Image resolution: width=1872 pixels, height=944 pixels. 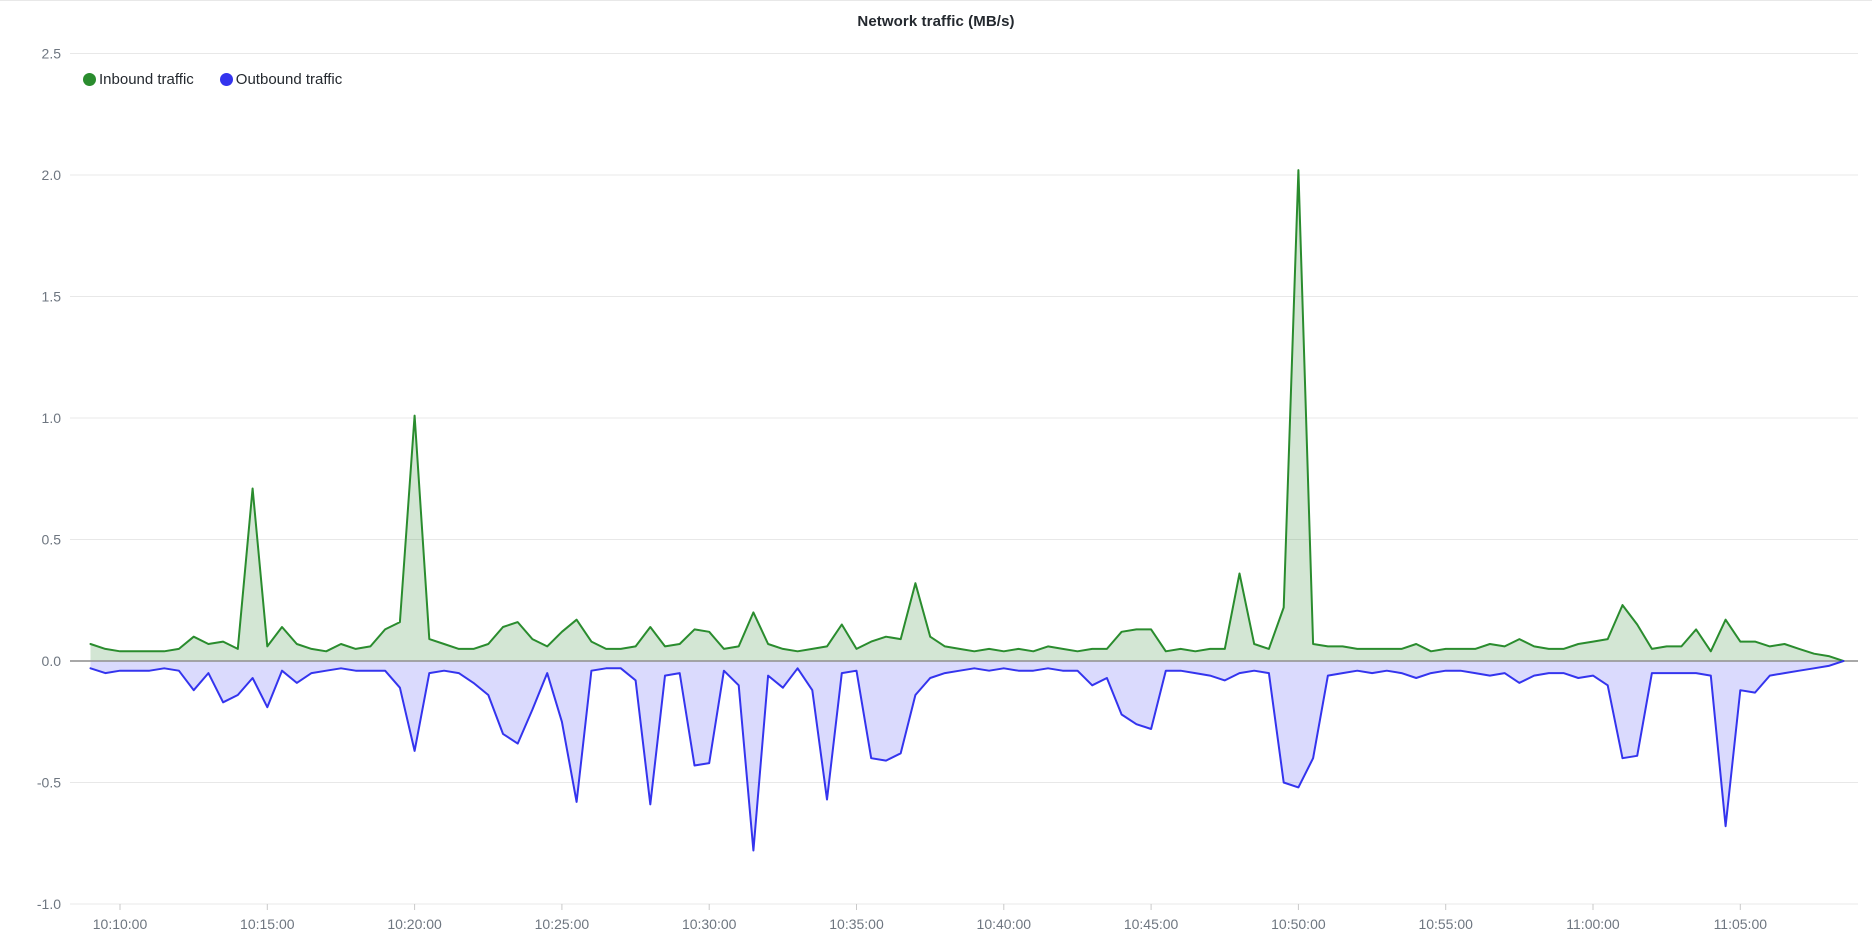 I want to click on legend-label-inbound: Inbound traffic, so click(x=146, y=79).